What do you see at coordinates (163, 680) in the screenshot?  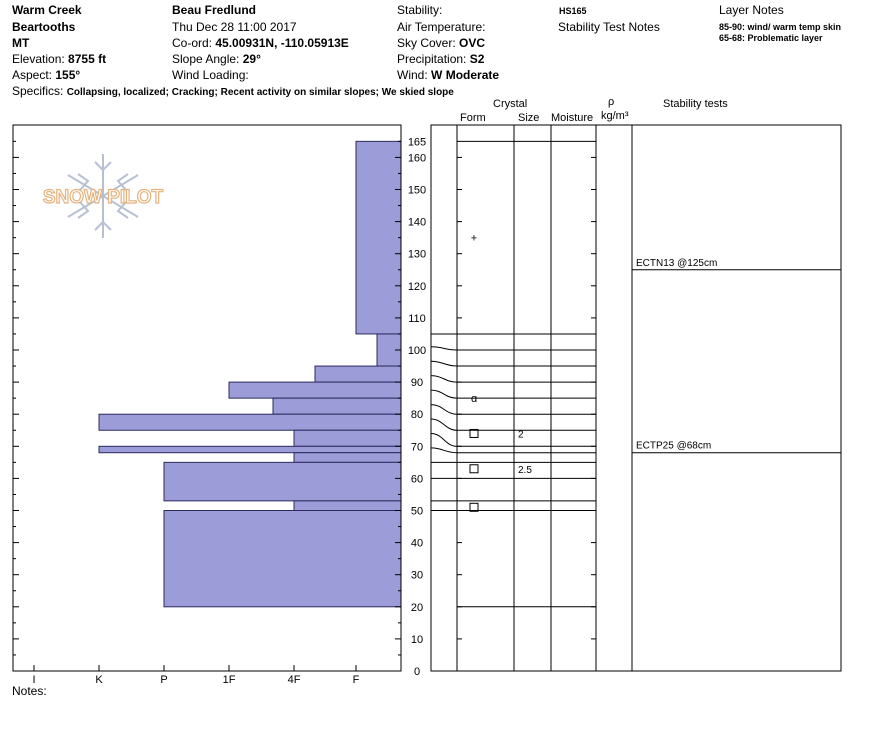 I see `hardness-label-p: P` at bounding box center [163, 680].